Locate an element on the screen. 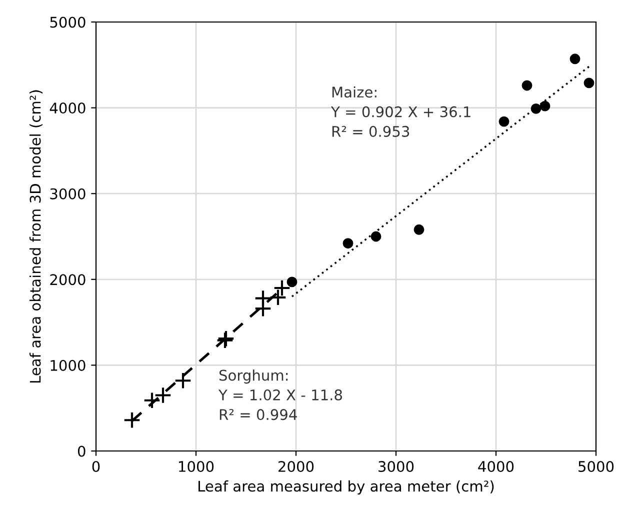 The image size is (618, 508). x-tick-label: 3000 is located at coordinates (396, 466).